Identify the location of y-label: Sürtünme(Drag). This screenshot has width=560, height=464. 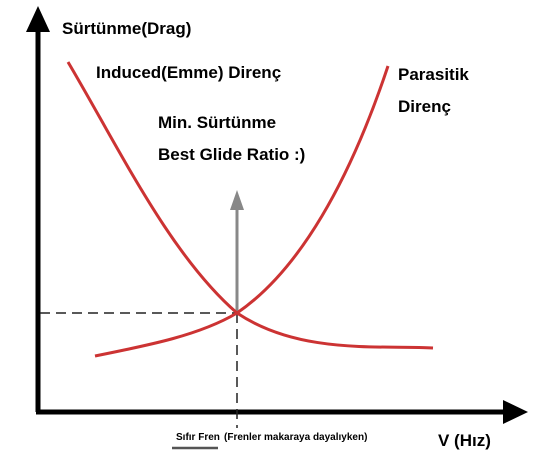
(126, 28).